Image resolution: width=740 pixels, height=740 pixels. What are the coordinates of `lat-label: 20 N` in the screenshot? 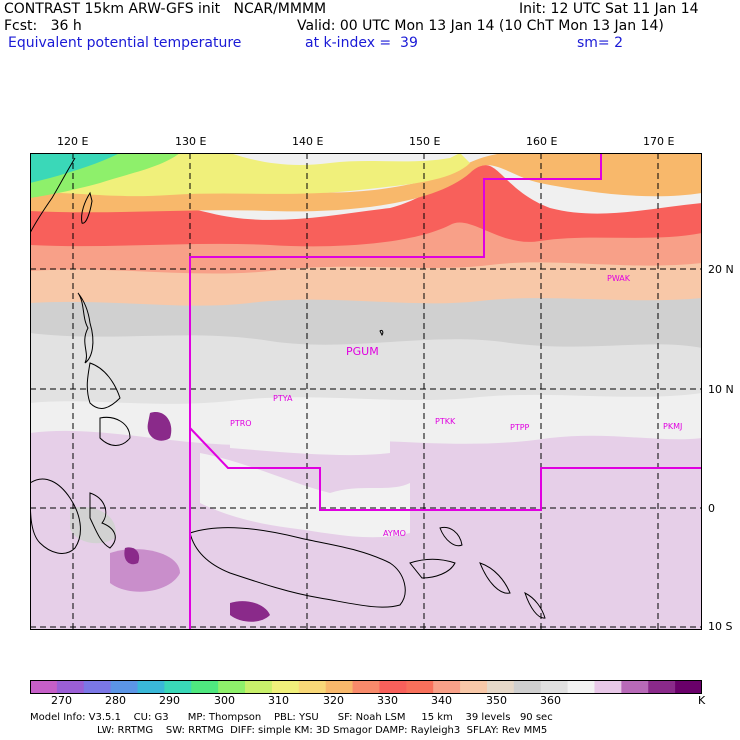 It's located at (721, 269).